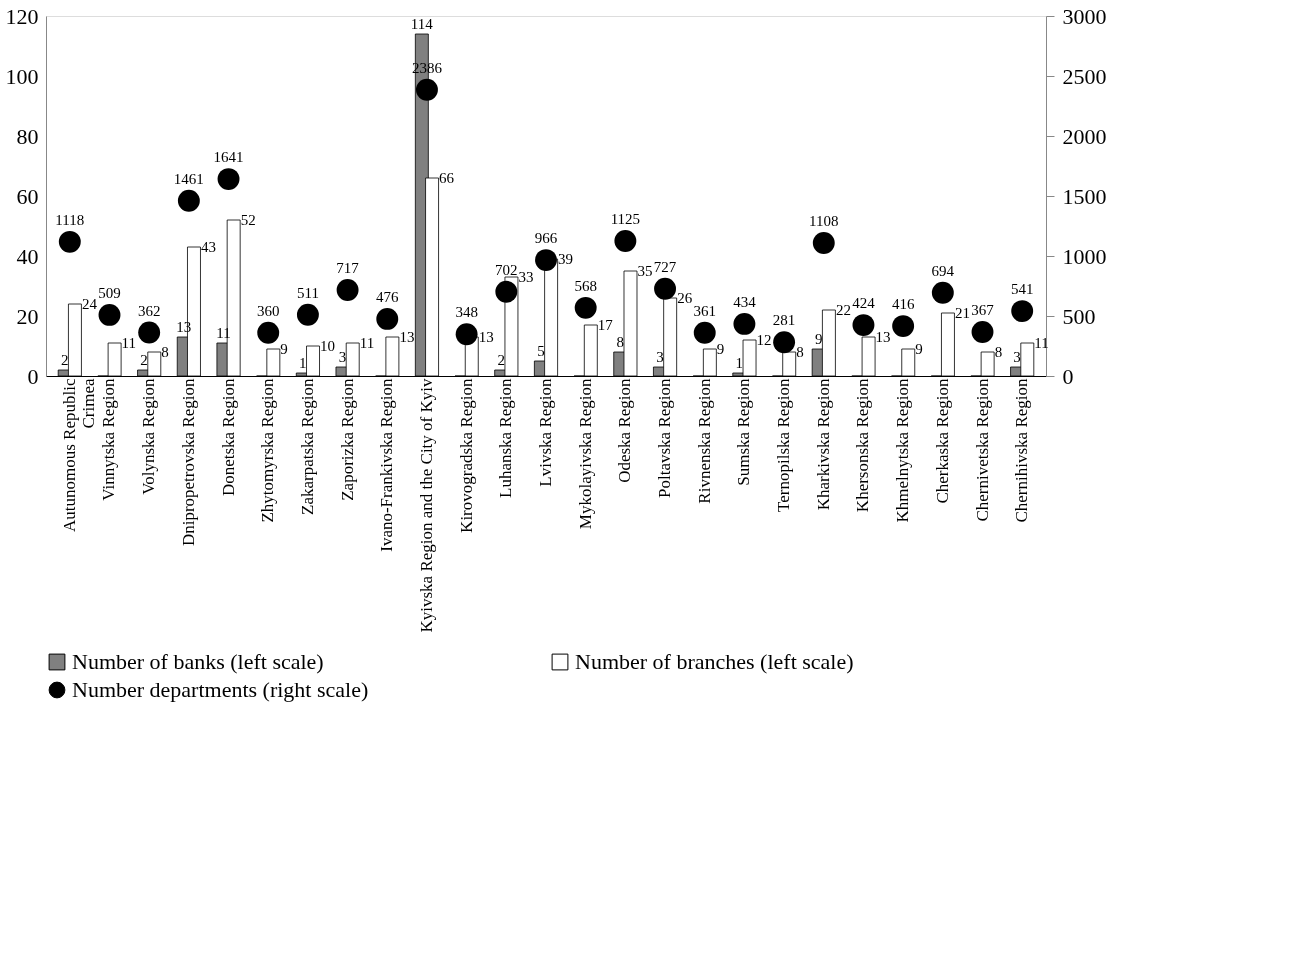  What do you see at coordinates (328, 346) in the screenshot?
I see `data-label: 10` at bounding box center [328, 346].